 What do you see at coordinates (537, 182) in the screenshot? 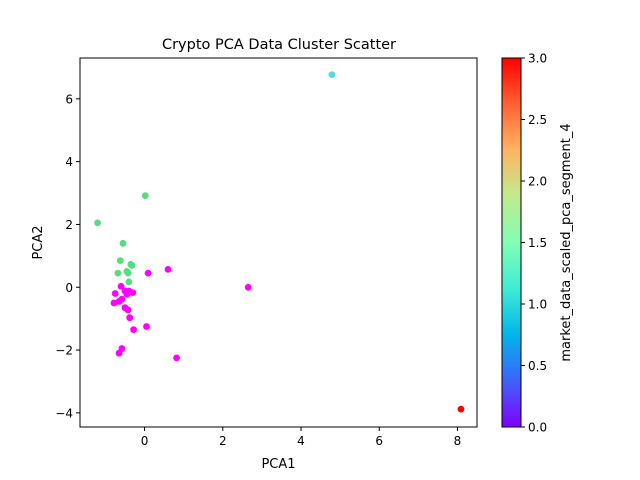
I see `colorbar-tick-label: 2.0` at bounding box center [537, 182].